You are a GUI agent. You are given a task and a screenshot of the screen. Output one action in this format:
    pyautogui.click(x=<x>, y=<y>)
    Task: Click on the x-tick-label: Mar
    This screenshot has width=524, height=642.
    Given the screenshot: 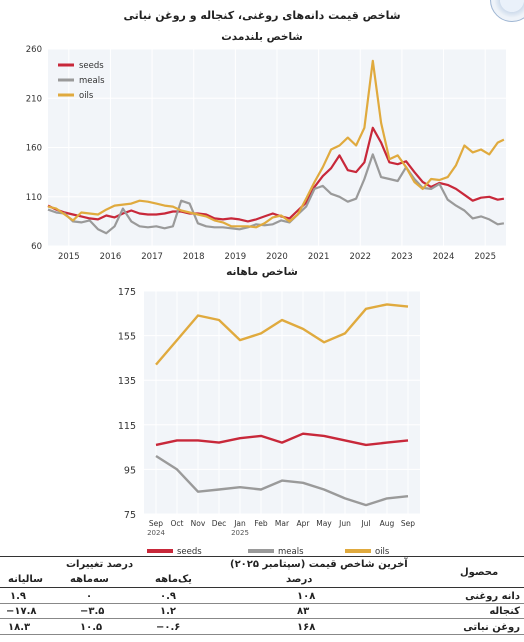 What is the action you would take?
    pyautogui.click(x=282, y=523)
    